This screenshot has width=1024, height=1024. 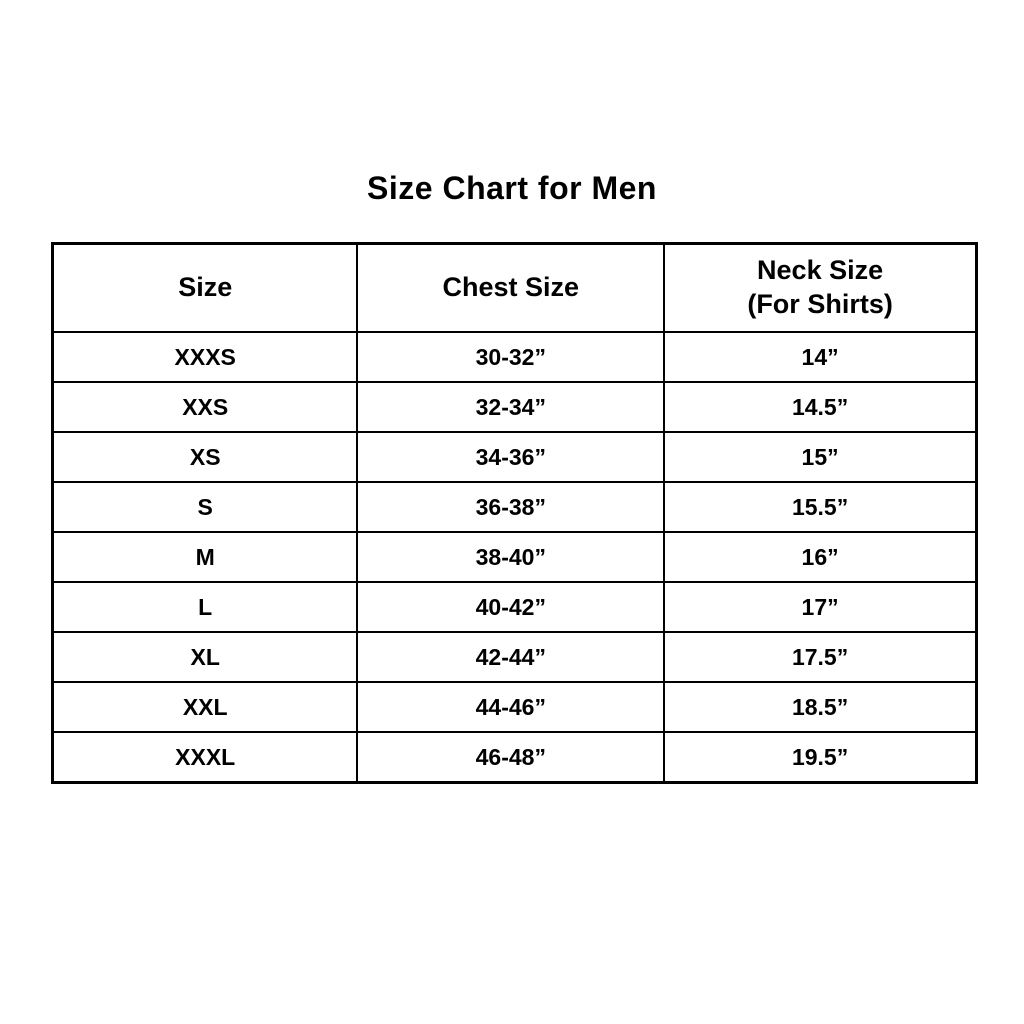 What do you see at coordinates (511, 657) in the screenshot?
I see `cell-chest: 42-44”` at bounding box center [511, 657].